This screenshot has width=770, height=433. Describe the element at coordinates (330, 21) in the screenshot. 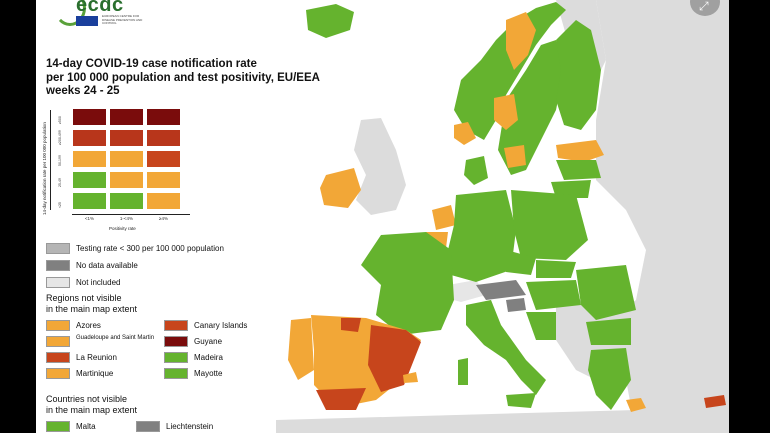

I see `iceland` at that location.